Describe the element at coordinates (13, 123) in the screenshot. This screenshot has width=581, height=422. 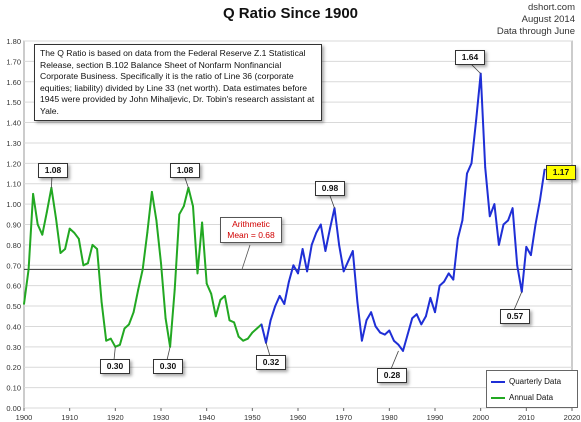
I see `y-tick-label-14: 1.40` at that location.